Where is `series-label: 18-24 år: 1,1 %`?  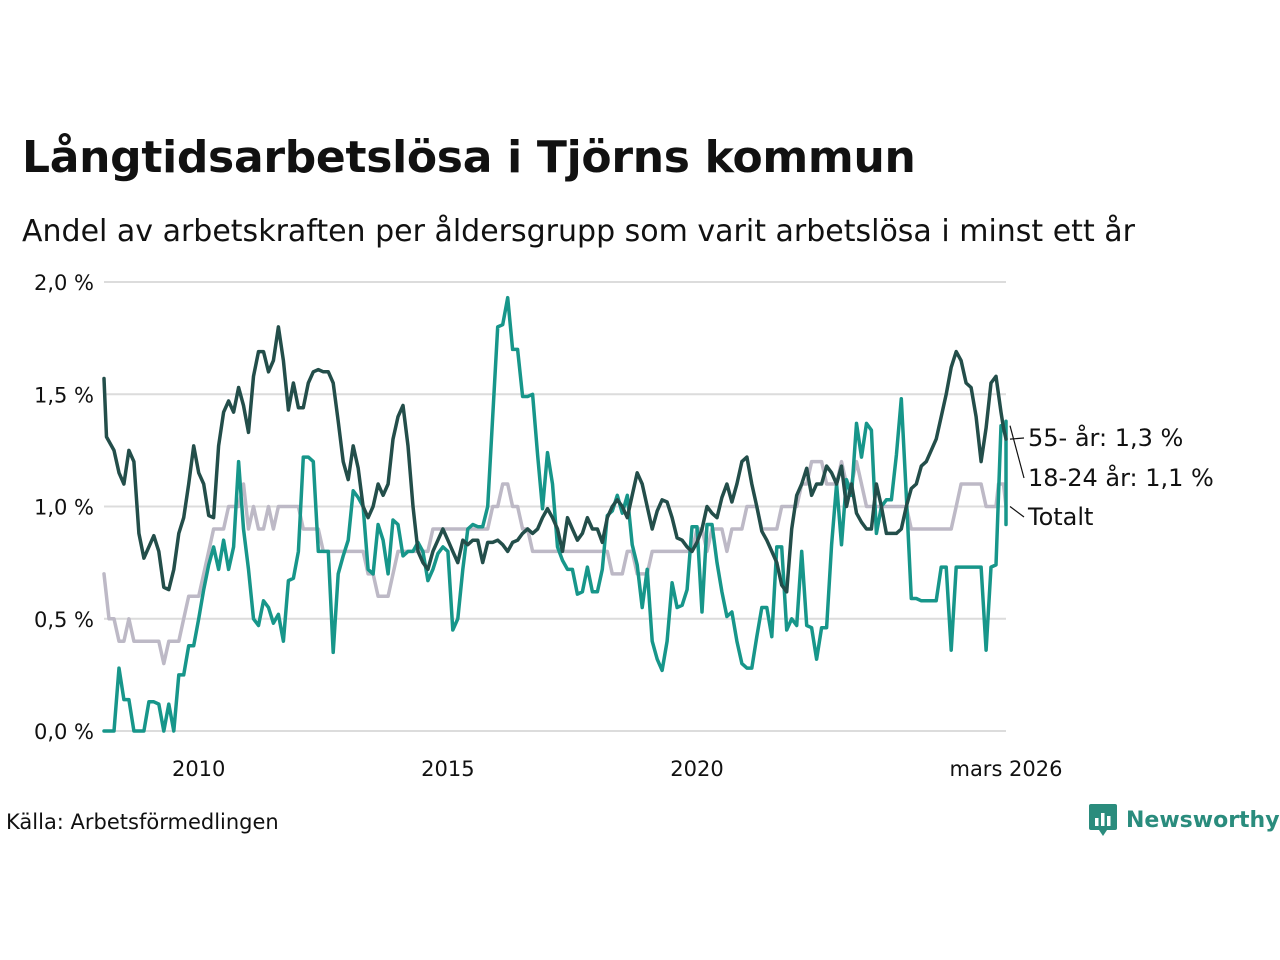
series-label: 18-24 år: 1,1 % is located at coordinates (1121, 477).